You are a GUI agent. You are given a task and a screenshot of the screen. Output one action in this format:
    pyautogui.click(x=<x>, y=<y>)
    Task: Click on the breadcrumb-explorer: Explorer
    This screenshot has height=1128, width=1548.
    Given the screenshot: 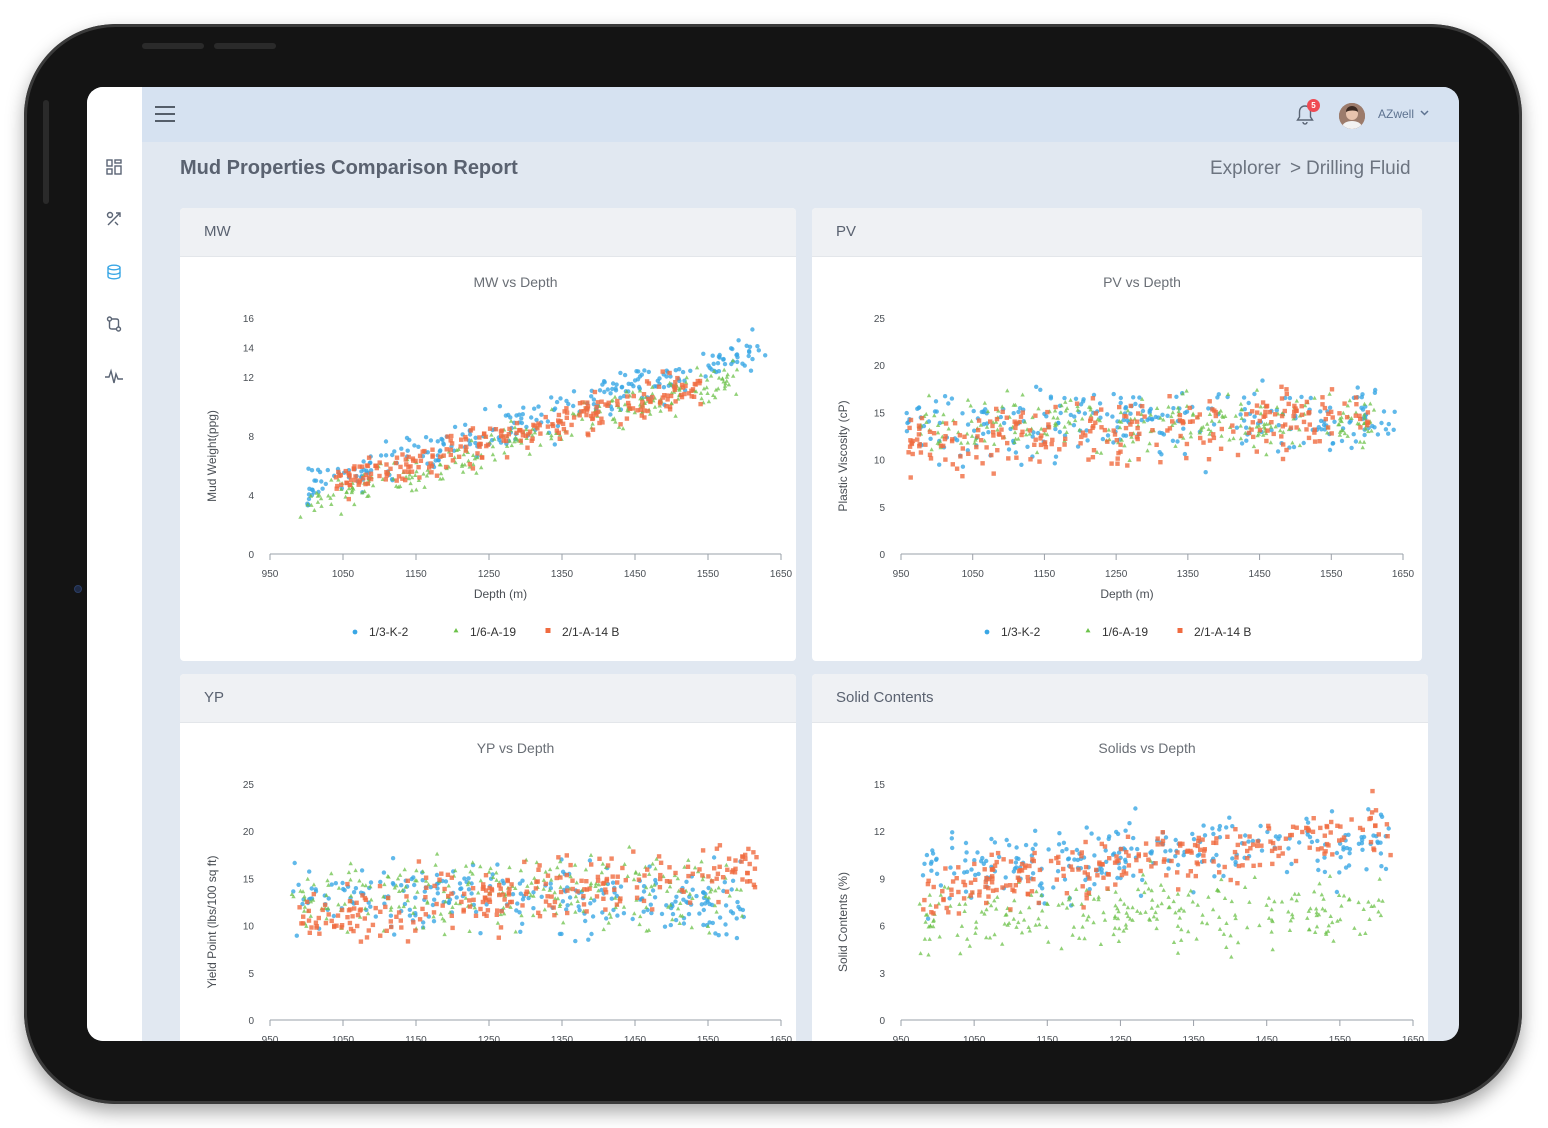 What is the action you would take?
    pyautogui.click(x=1245, y=168)
    